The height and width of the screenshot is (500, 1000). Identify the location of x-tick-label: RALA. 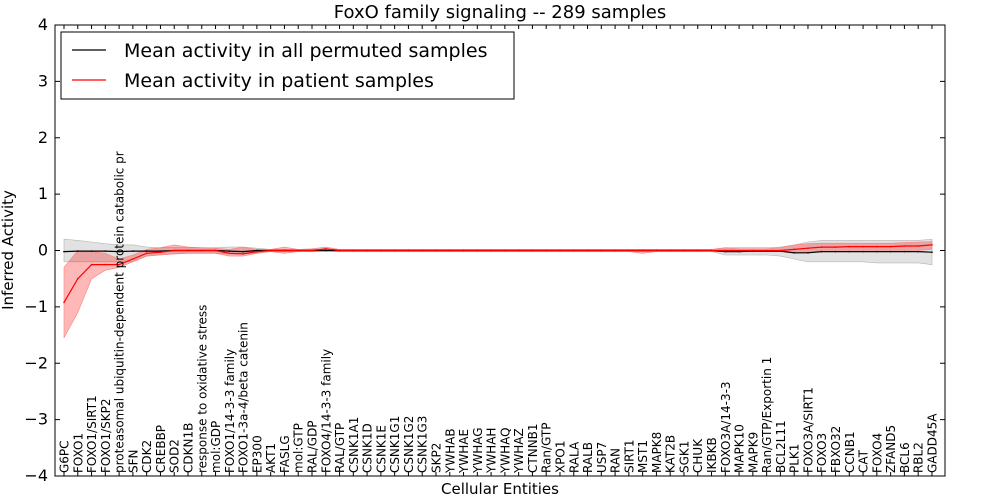
(574, 457).